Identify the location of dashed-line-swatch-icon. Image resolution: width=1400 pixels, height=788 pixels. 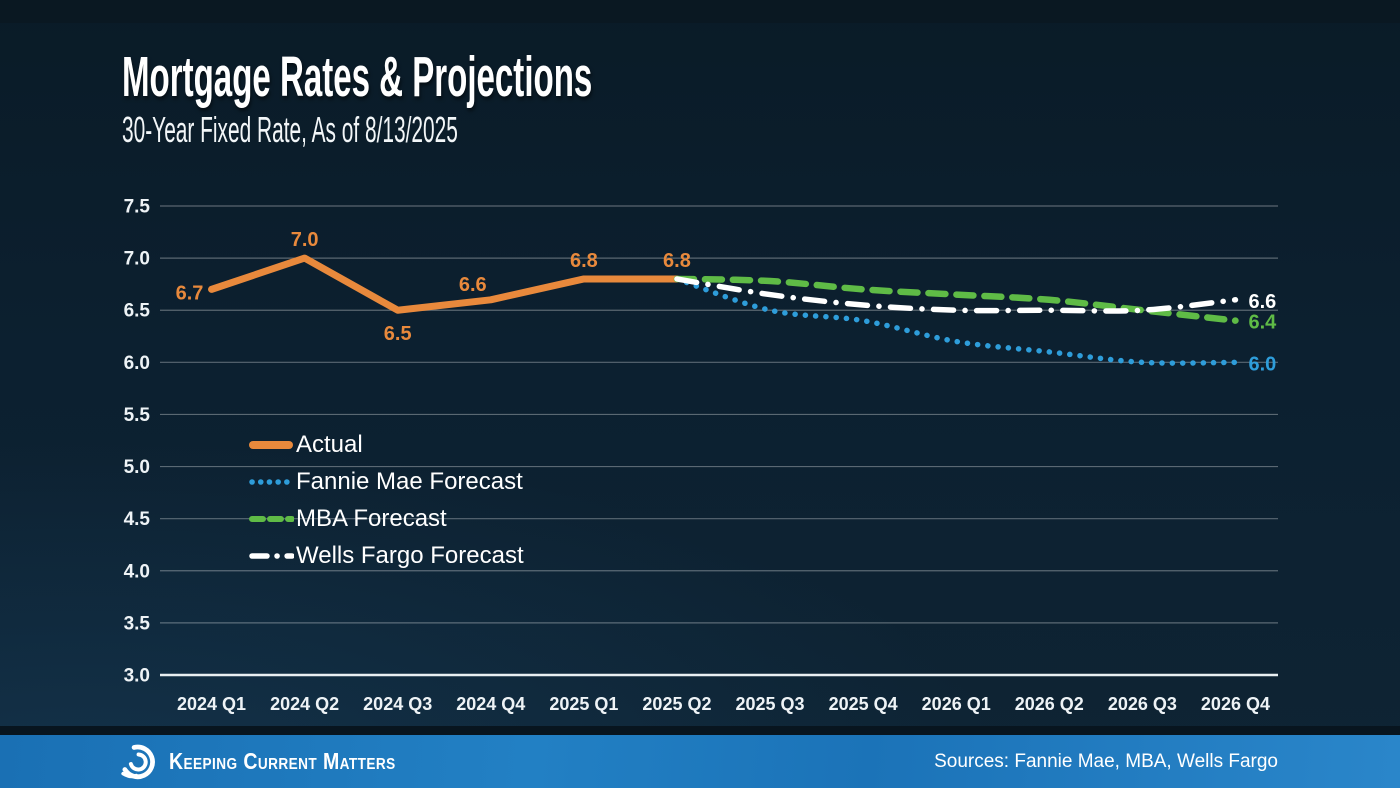
(271, 518).